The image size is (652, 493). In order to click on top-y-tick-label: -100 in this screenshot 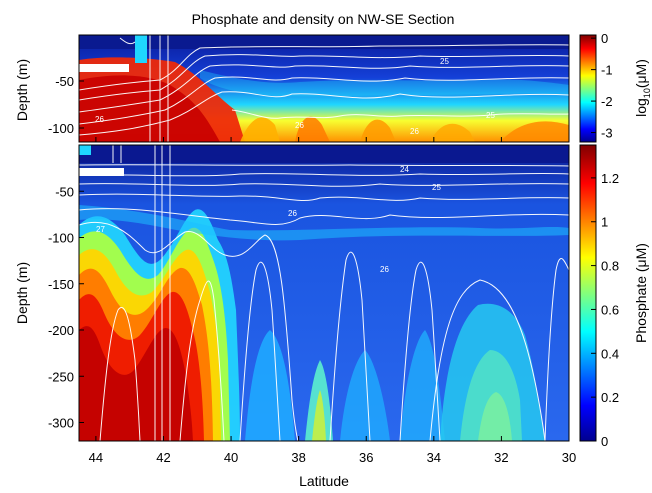, I will do `click(61, 128)`.